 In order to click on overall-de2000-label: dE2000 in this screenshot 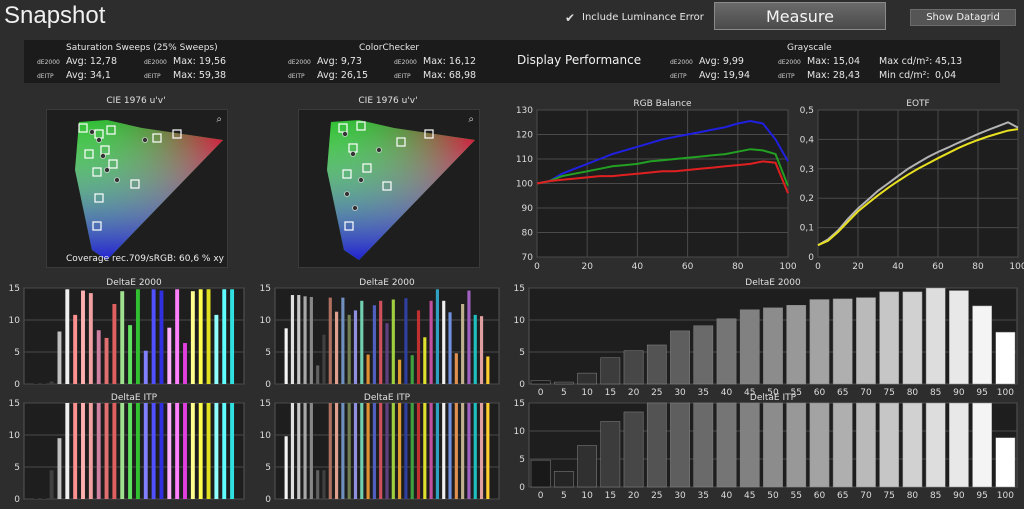, I will do `click(681, 62)`.